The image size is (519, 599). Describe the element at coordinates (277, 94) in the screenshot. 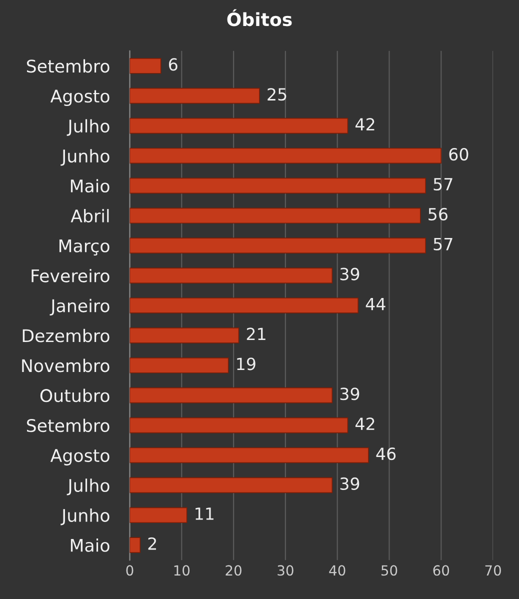

I see `data-label: 25` at that location.